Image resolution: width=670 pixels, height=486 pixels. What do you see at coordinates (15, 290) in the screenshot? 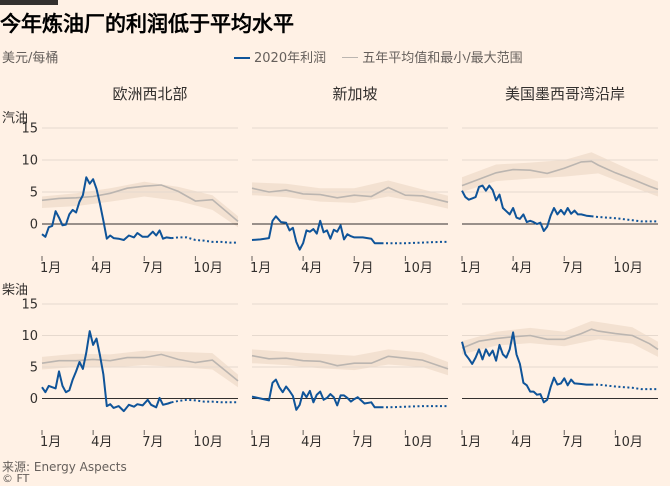
I see `row-label: 柴油` at bounding box center [15, 290].